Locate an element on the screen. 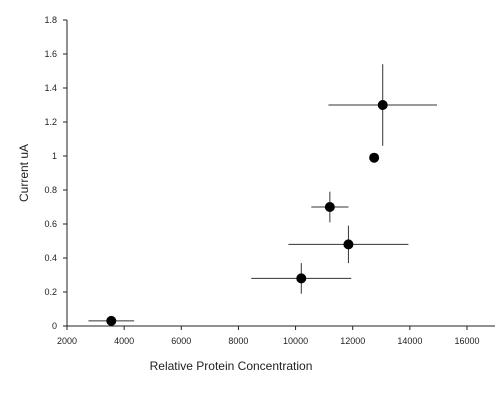 The width and height of the screenshot is (500, 411). y-axis-title: Current uA is located at coordinates (24, 173).